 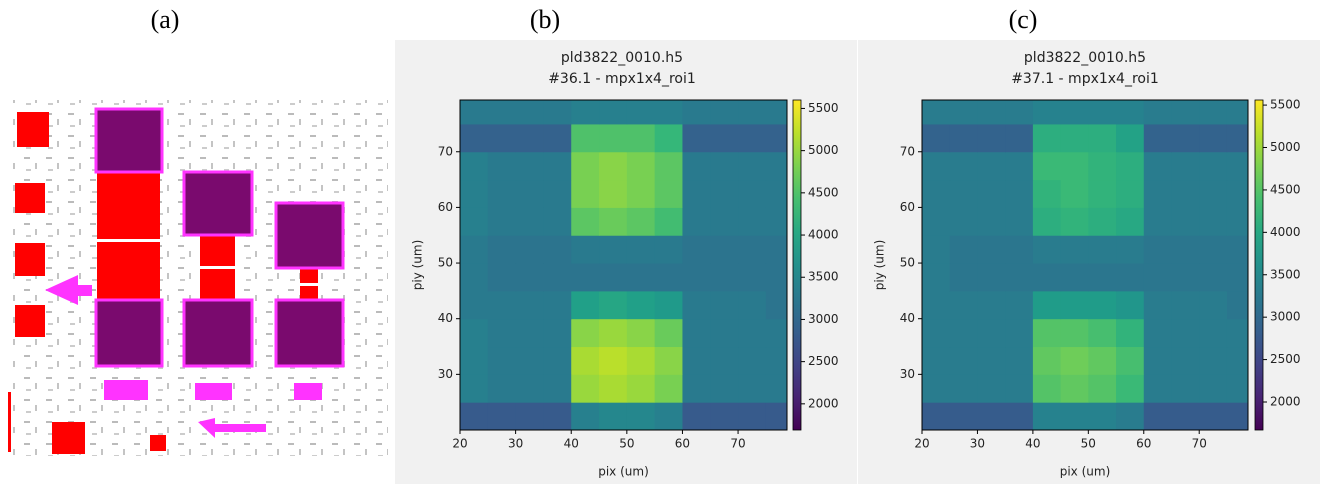 I want to click on colorbar-tick-label: 3000, so click(x=823, y=319).